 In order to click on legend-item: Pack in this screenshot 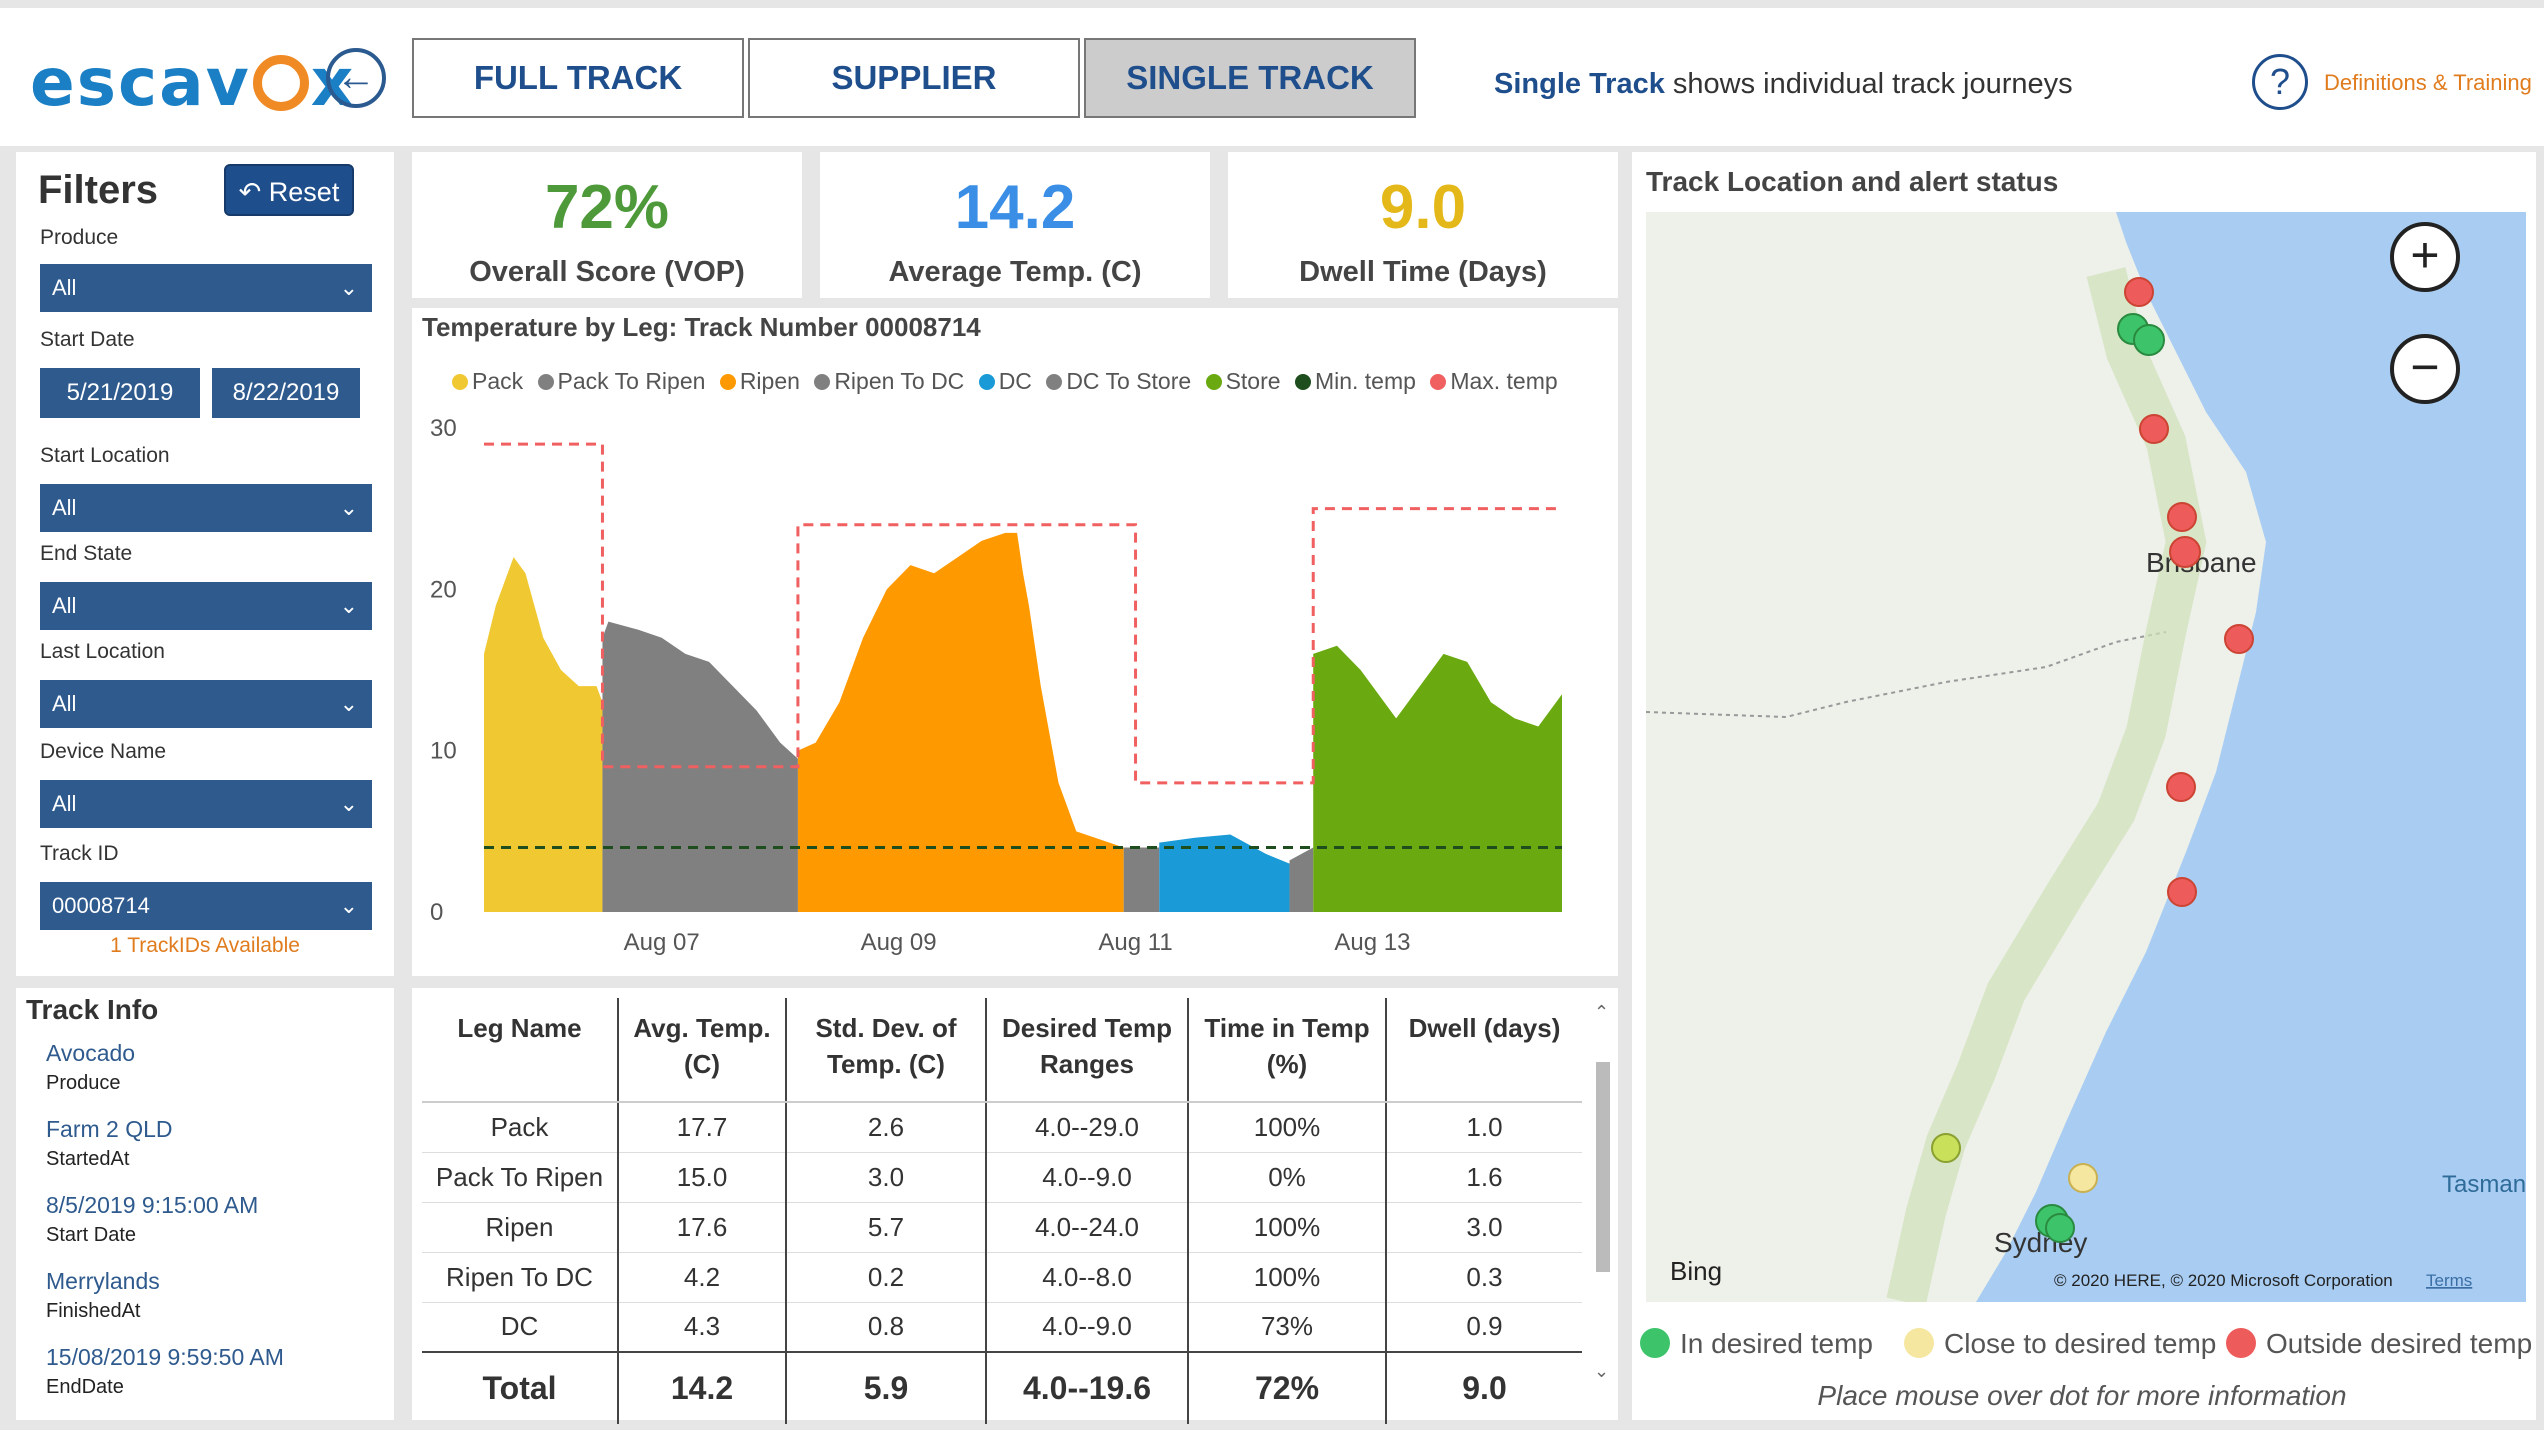, I will do `click(487, 381)`.